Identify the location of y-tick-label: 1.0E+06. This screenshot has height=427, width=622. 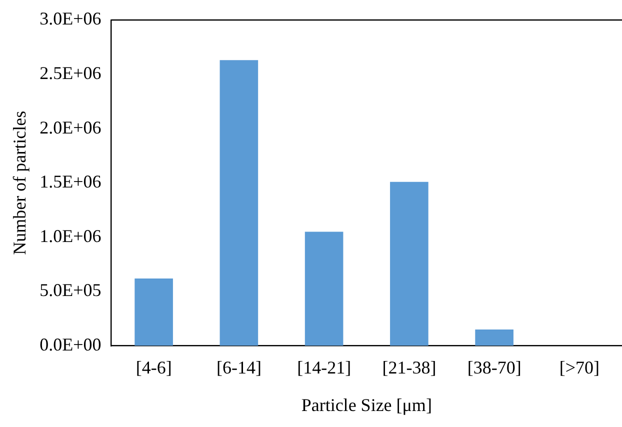
(71, 236).